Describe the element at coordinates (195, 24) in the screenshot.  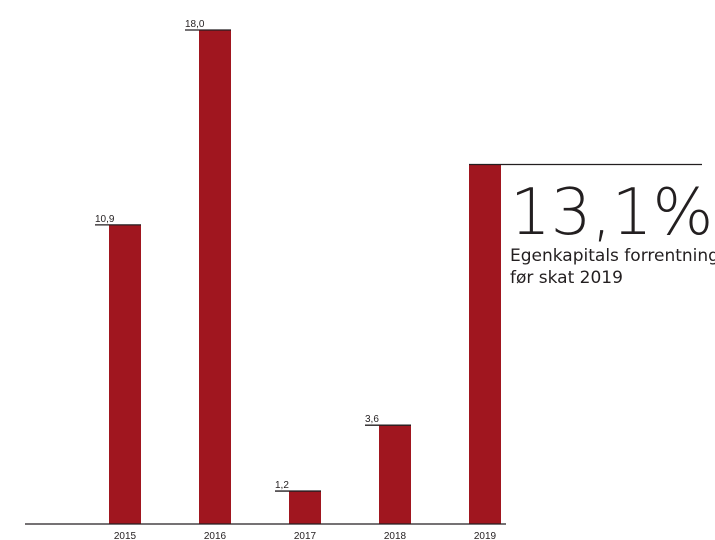
I see `value-label-2016: 18,0` at that location.